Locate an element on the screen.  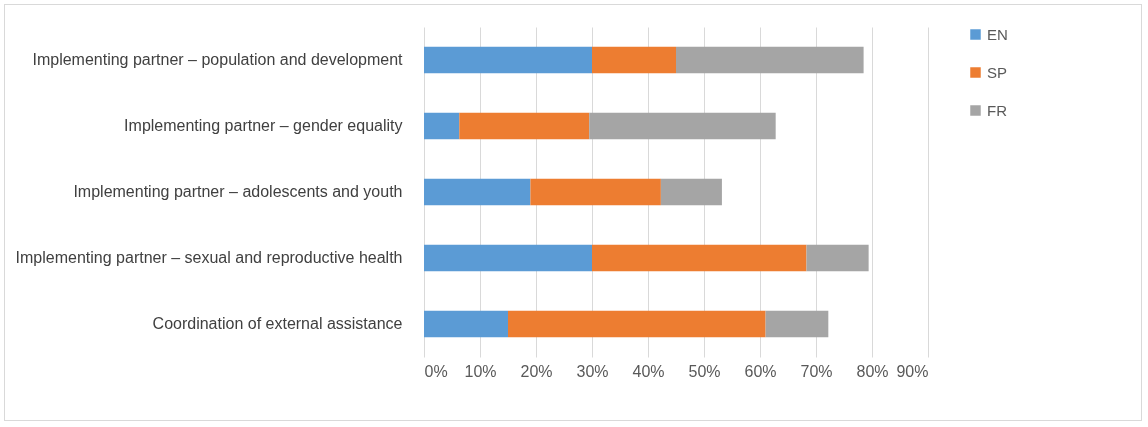
legend-label: FR is located at coordinates (997, 110).